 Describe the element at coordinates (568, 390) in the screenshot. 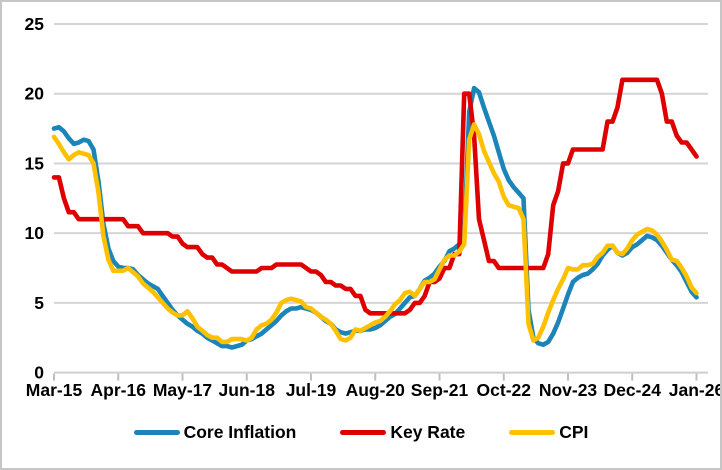

I see `x-axis-tick-label: Nov-23` at that location.